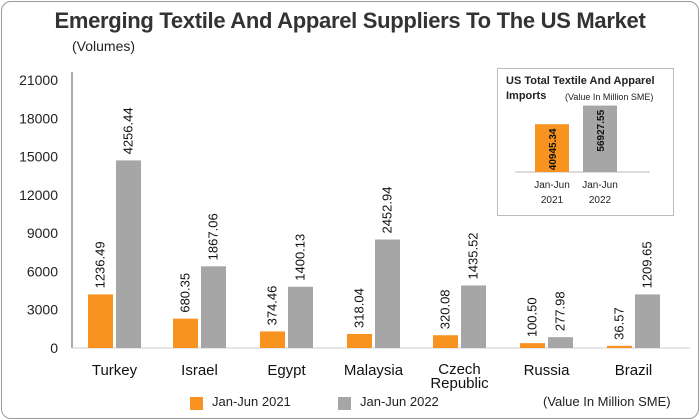 Image resolution: width=700 pixels, height=420 pixels. What do you see at coordinates (600, 185) in the screenshot?
I see `inset-category-label-1: Jan-Jun` at bounding box center [600, 185].